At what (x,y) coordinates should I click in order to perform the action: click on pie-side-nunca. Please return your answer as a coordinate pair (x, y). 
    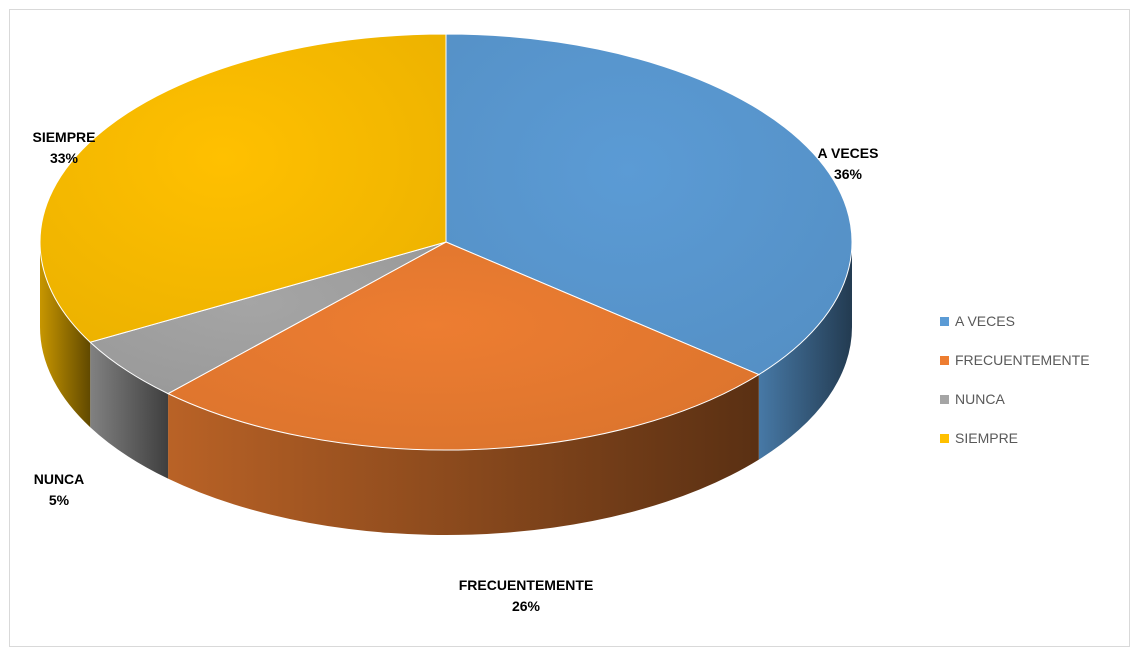
    Looking at the image, I should click on (129, 410).